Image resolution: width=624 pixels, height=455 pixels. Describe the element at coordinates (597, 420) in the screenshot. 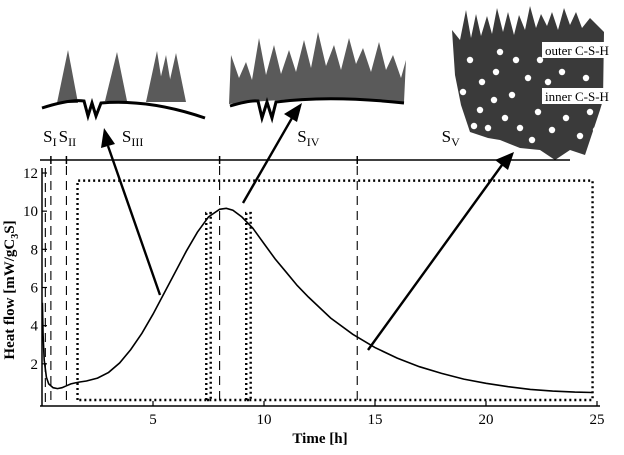

I see `x-tick-label: 25` at that location.